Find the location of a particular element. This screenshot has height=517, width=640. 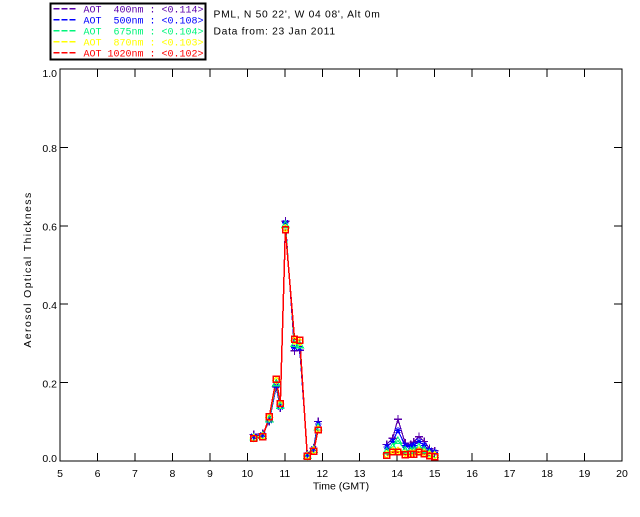

svg-text: 9 is located at coordinates (210, 474).